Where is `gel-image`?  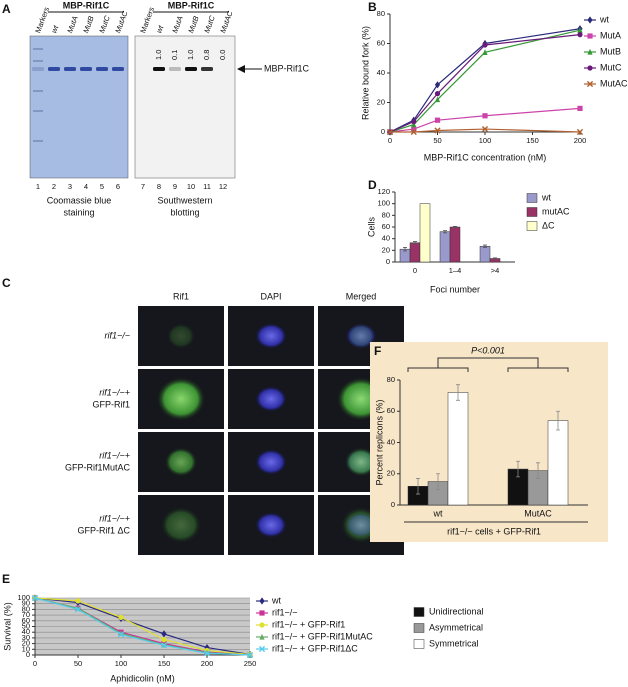
gel-image is located at coordinates (185, 107).